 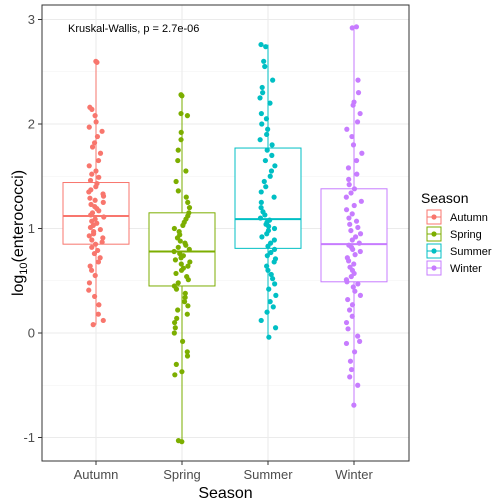 I want to click on legend-key-winter: Winter, so click(x=454, y=268).